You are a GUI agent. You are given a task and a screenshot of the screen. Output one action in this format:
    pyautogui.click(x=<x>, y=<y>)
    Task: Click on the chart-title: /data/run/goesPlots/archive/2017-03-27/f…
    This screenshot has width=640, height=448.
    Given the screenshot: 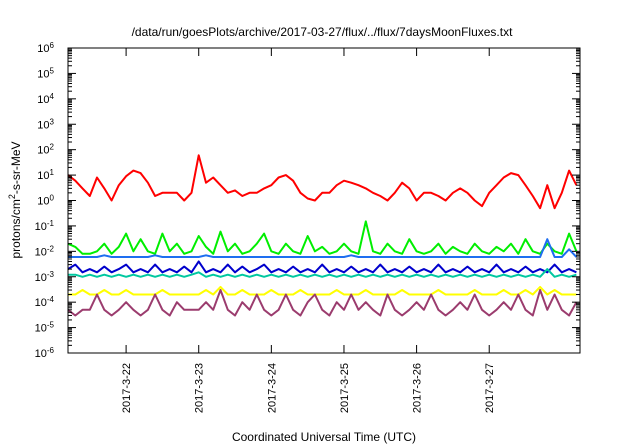 What is the action you would take?
    pyautogui.click(x=323, y=32)
    